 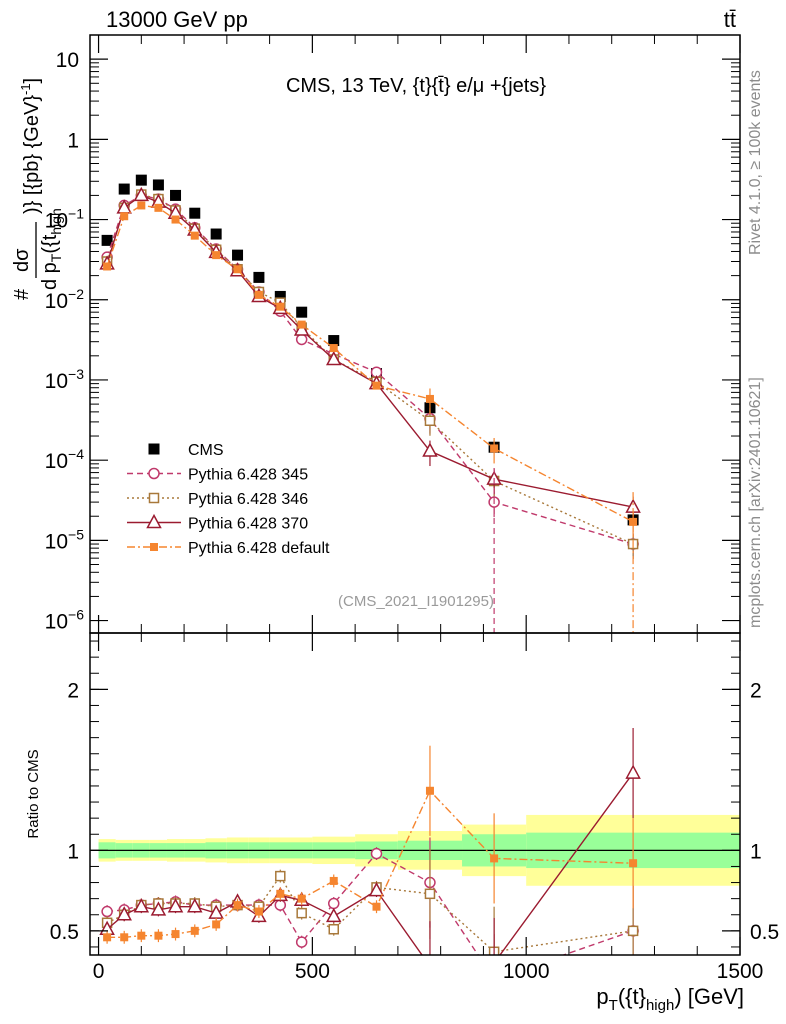 I want to click on svg-text: dσ, so click(x=22, y=260).